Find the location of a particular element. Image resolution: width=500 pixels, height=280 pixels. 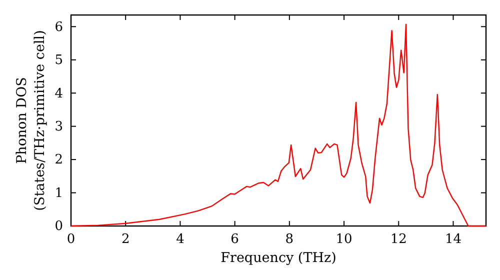

y-tick-label: 6 is located at coordinates (58, 27).